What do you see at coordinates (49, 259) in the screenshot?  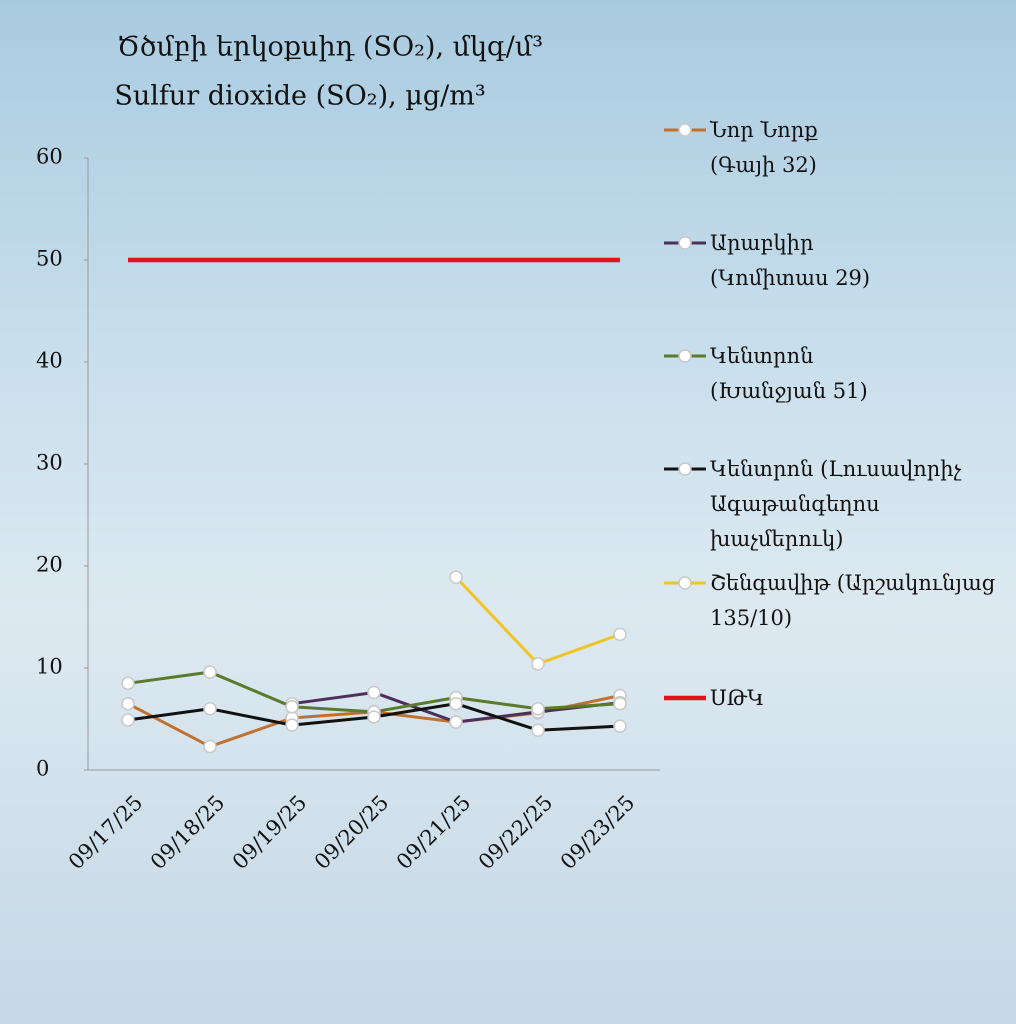 I see `y-tick-label: 50` at bounding box center [49, 259].